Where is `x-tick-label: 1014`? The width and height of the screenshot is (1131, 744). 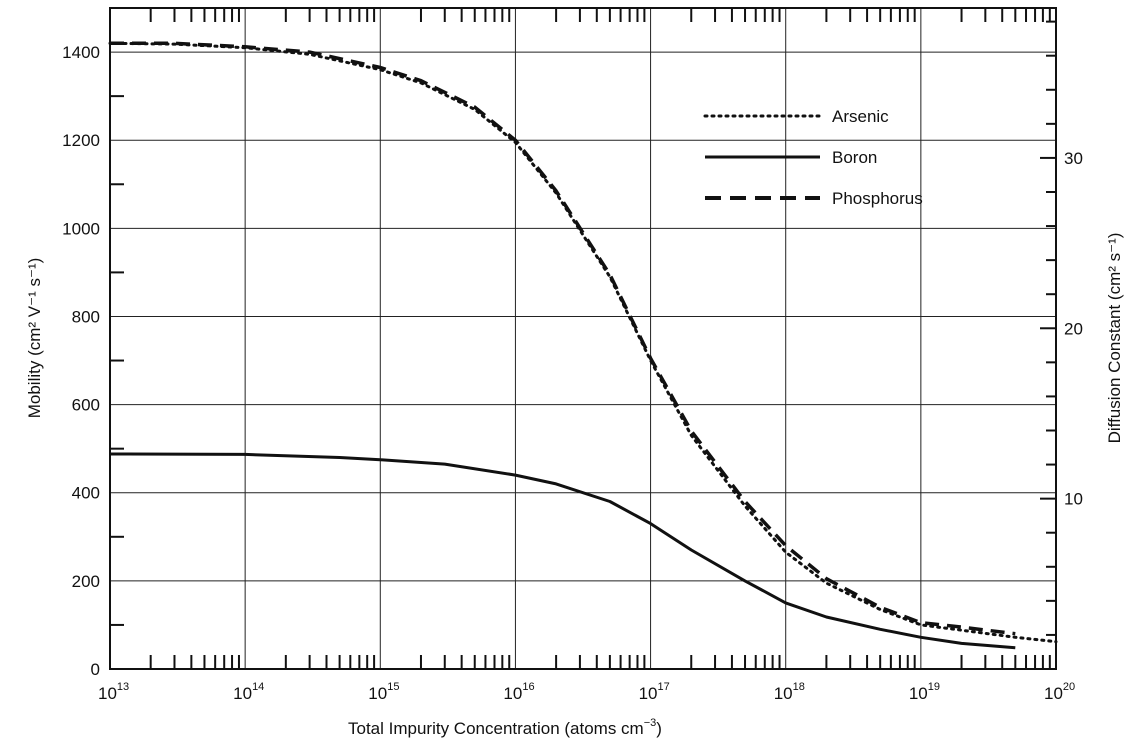 x-tick-label: 1014 is located at coordinates (248, 692).